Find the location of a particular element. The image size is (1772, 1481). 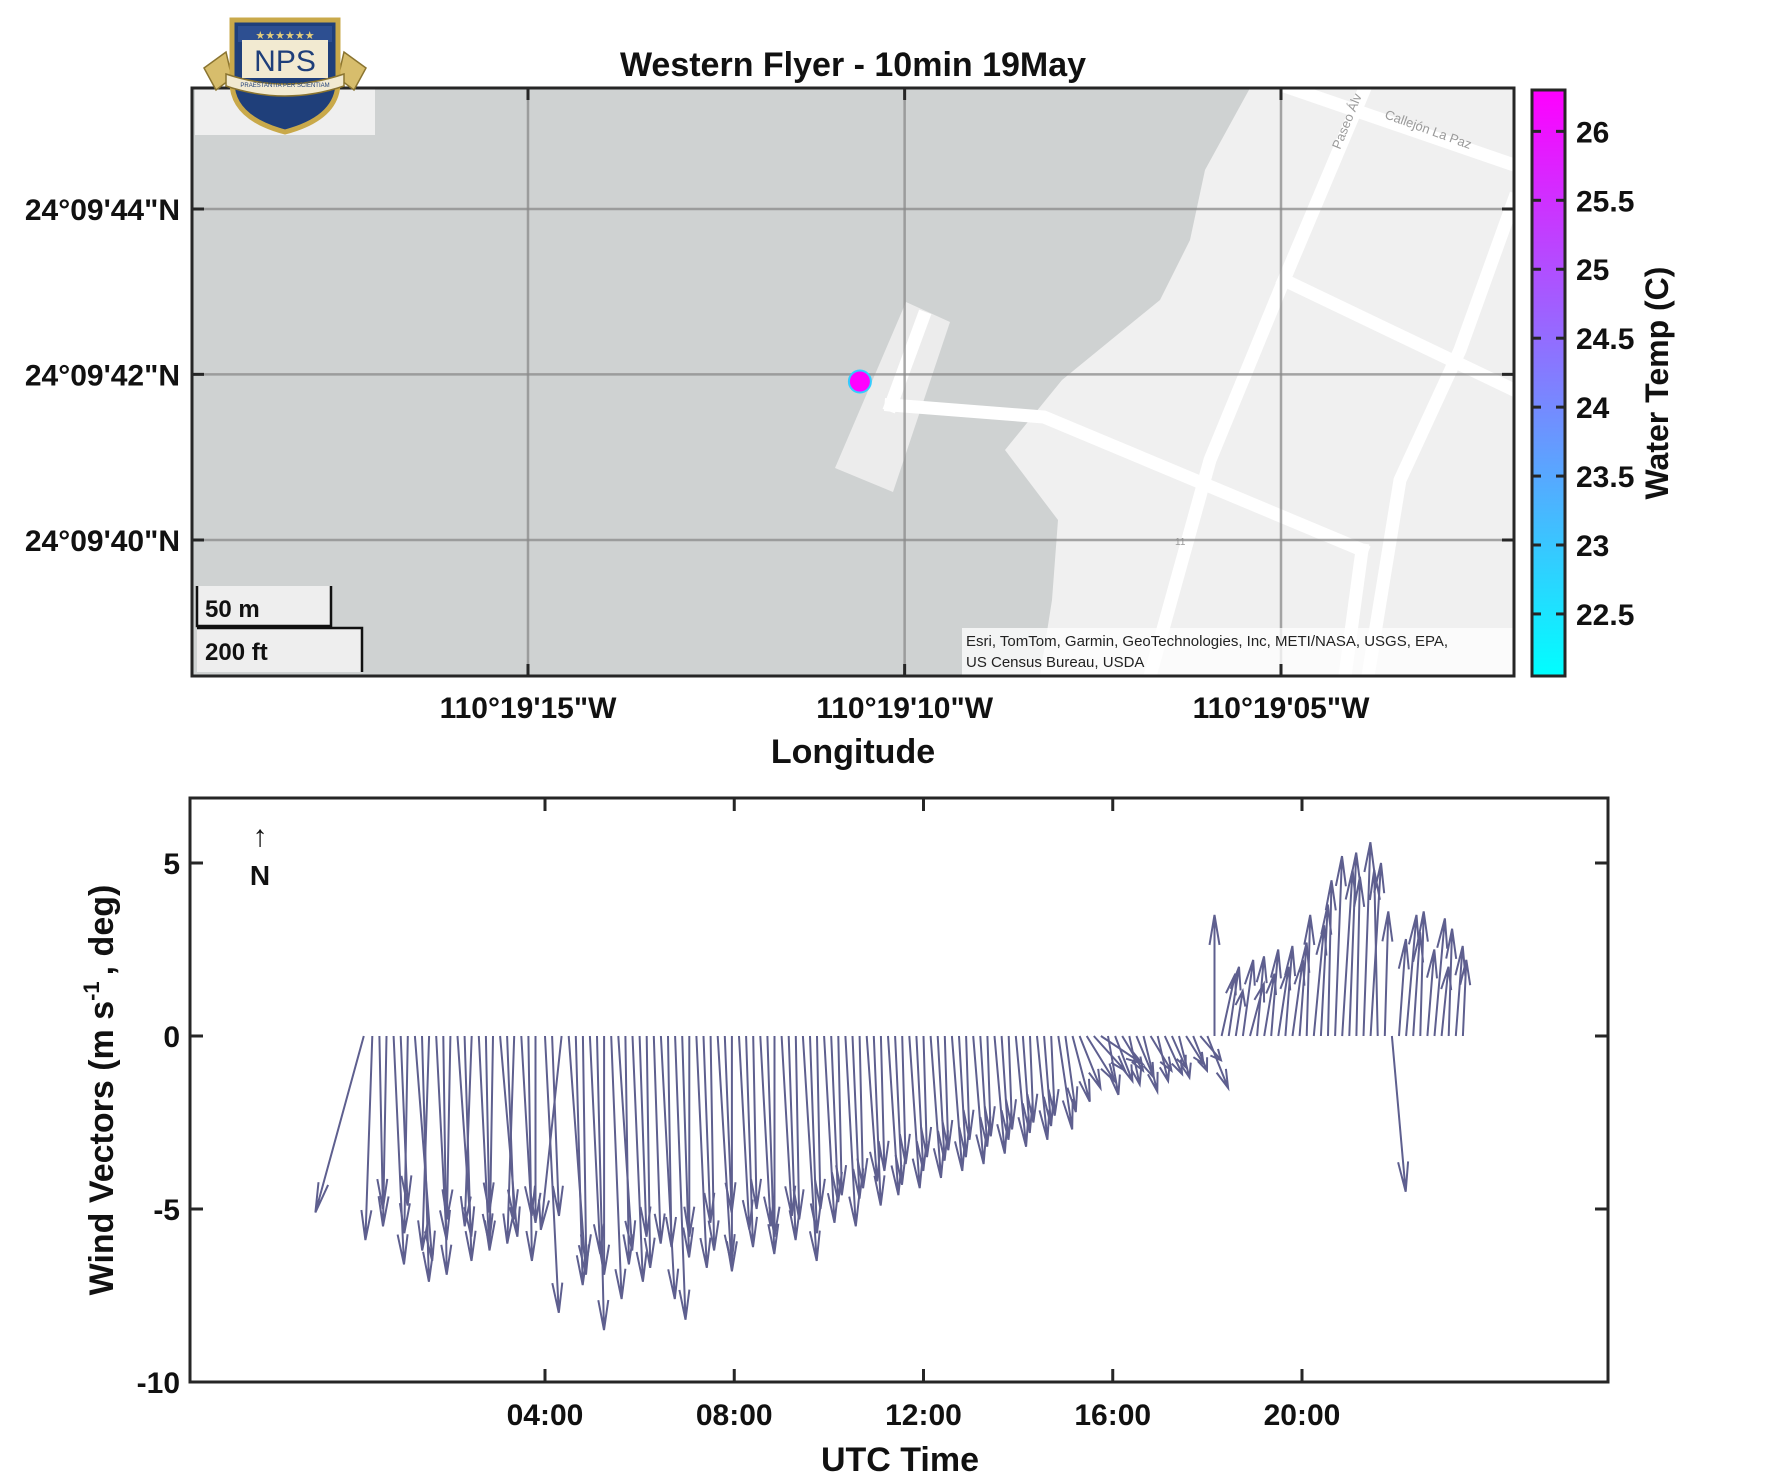

x-tick-label: 12:00 is located at coordinates (923, 1415).